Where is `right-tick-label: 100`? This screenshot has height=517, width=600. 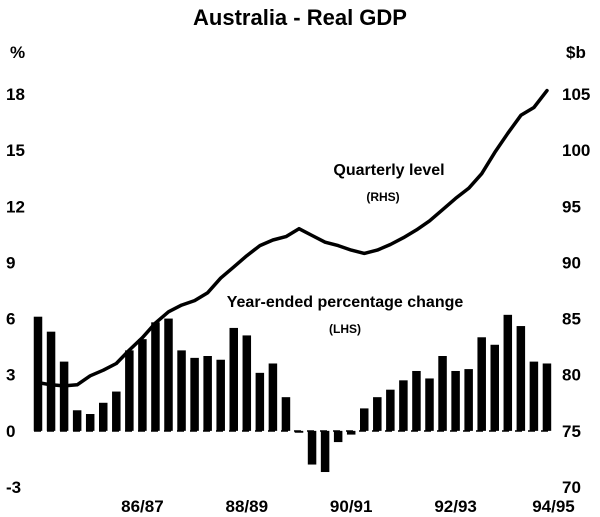 right-tick-label: 100 is located at coordinates (576, 150).